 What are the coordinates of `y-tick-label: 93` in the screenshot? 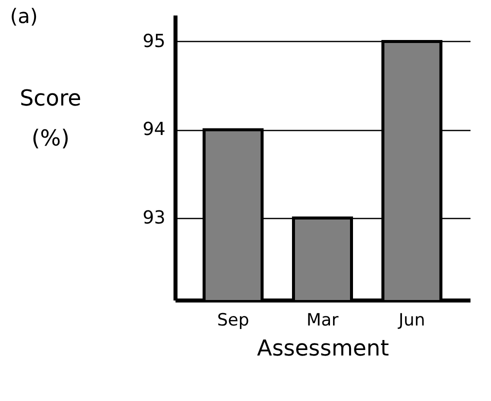 It's located at (154, 217).